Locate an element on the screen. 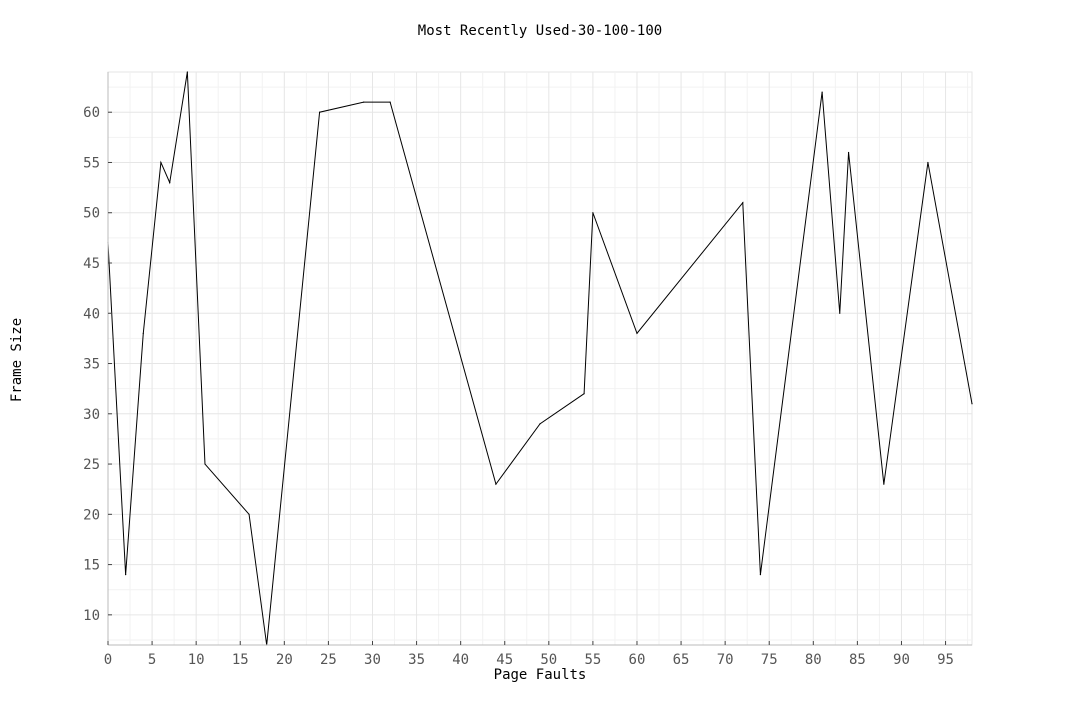 The width and height of the screenshot is (1080, 720). x-tick-label: 5 is located at coordinates (152, 660).